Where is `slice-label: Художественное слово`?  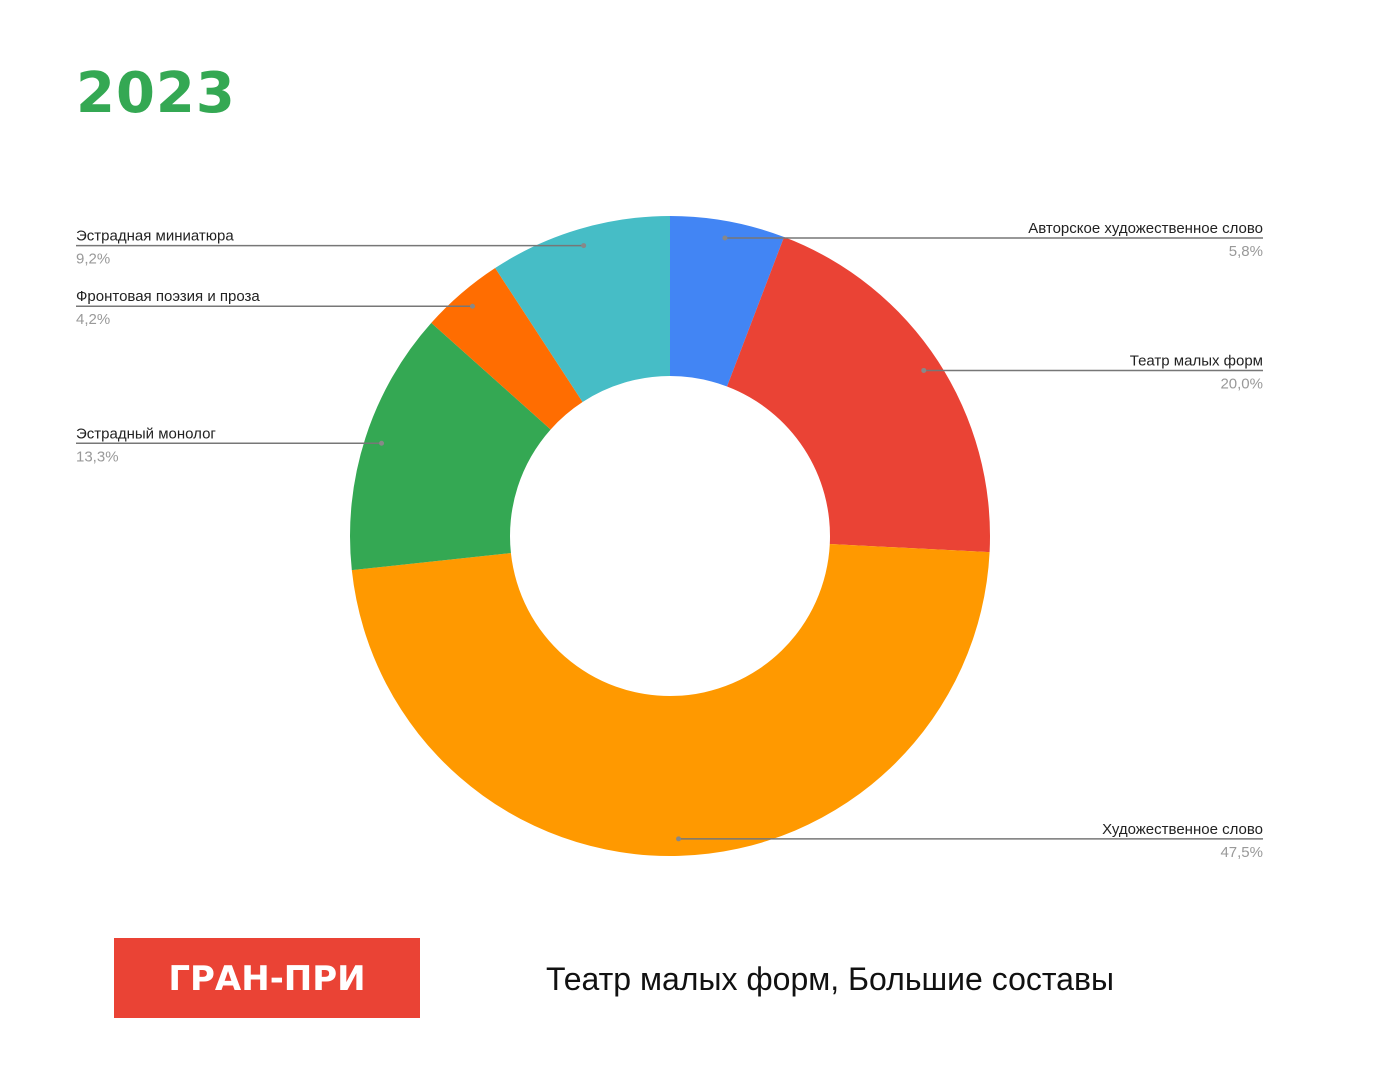
slice-label: Художественное слово is located at coordinates (1182, 829).